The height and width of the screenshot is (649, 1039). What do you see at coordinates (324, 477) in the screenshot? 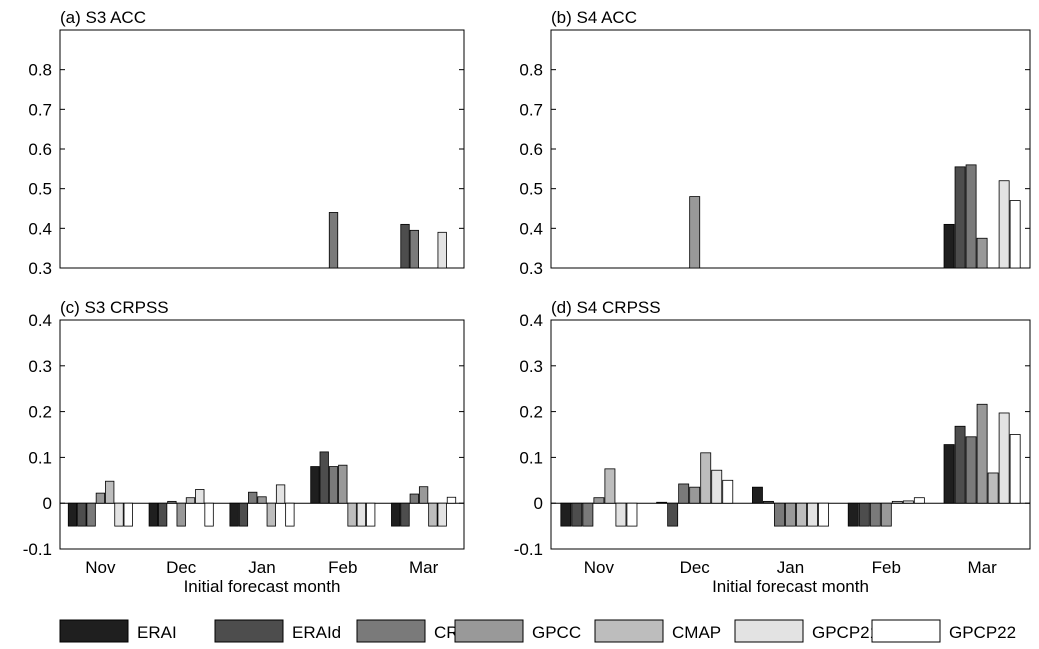
I see `bar-eraid-feb` at bounding box center [324, 477].